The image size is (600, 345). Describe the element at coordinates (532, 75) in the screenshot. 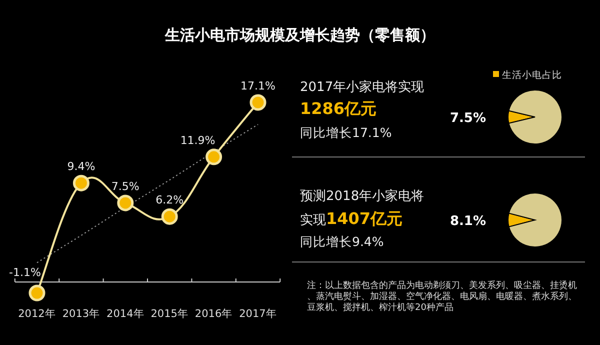

I see `legend-label: 生活小电占比` at that location.